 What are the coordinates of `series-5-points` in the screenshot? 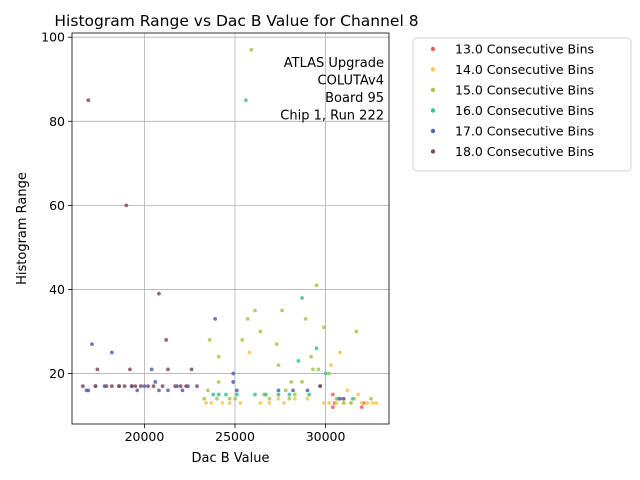 It's located at (213, 358).